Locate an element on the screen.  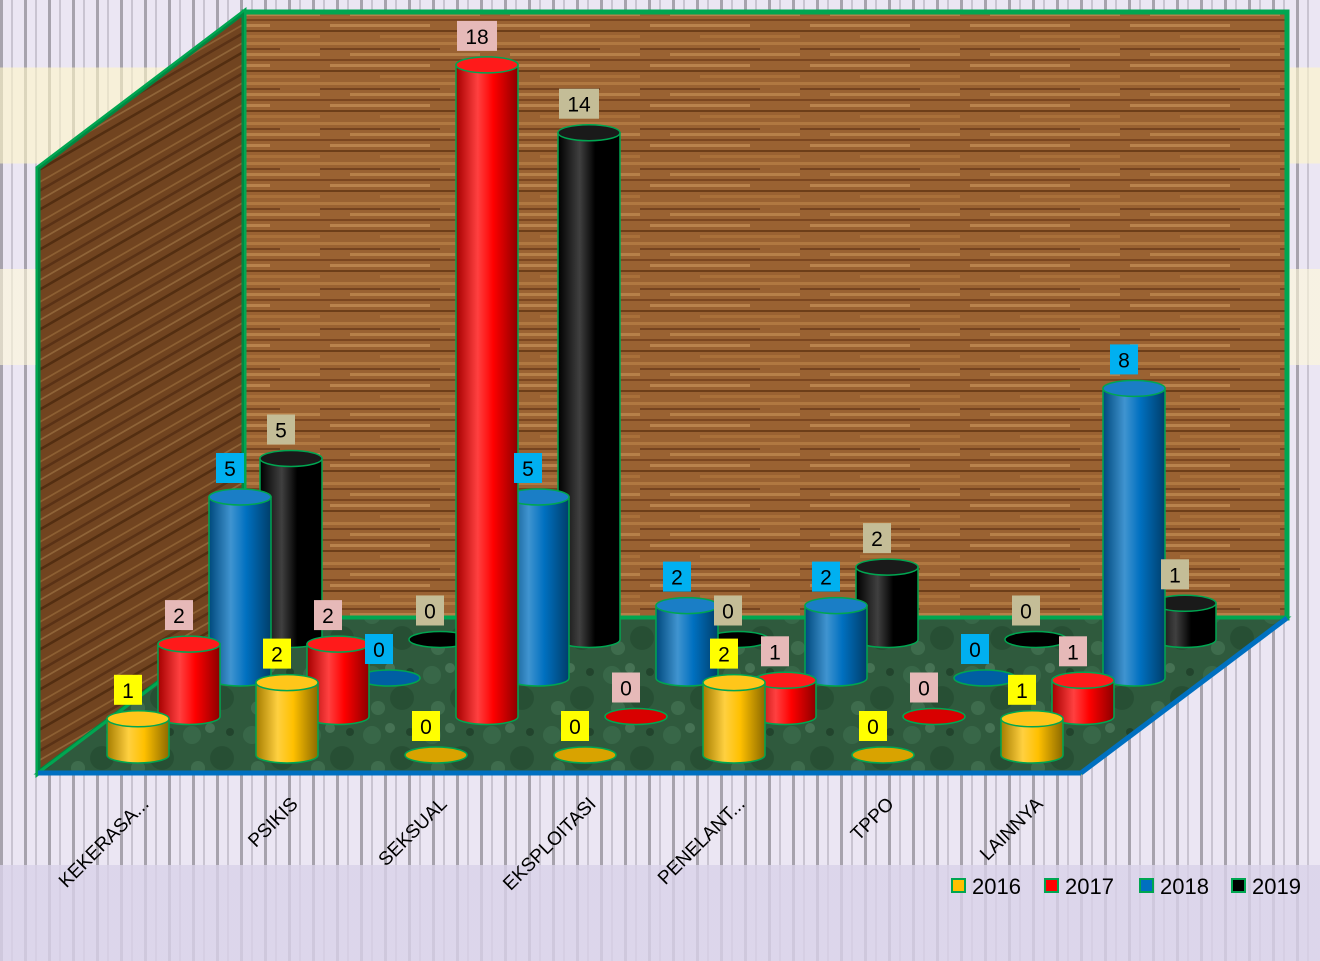
data-label-2019-7: 1 is located at coordinates (1175, 574).